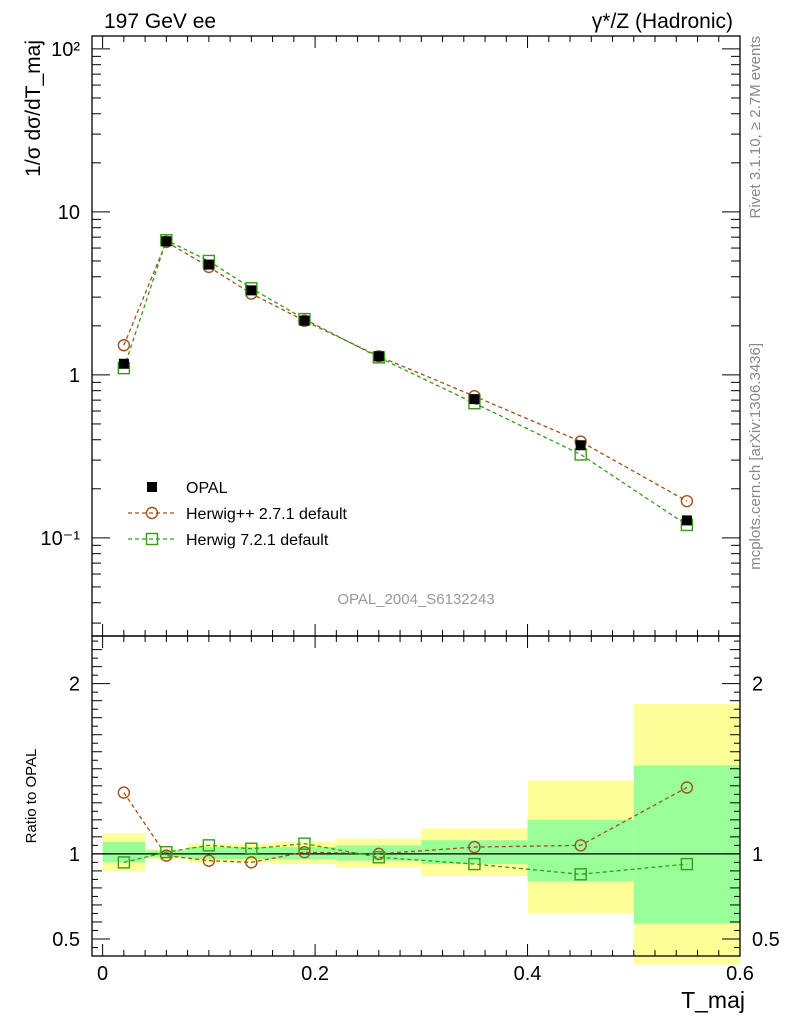  What do you see at coordinates (405, 825) in the screenshot?
I see `herwigpp-ratio-line` at bounding box center [405, 825].